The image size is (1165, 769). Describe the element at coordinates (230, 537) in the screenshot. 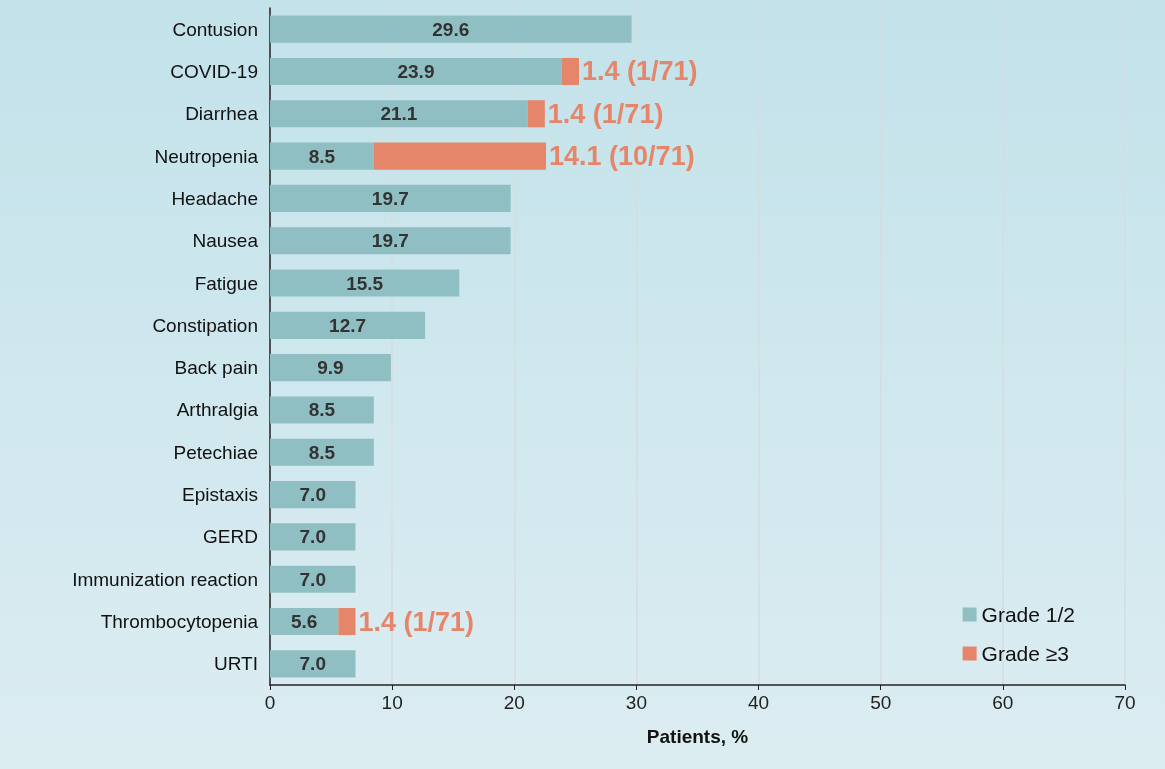

I see `y-tick-label: GERD` at that location.